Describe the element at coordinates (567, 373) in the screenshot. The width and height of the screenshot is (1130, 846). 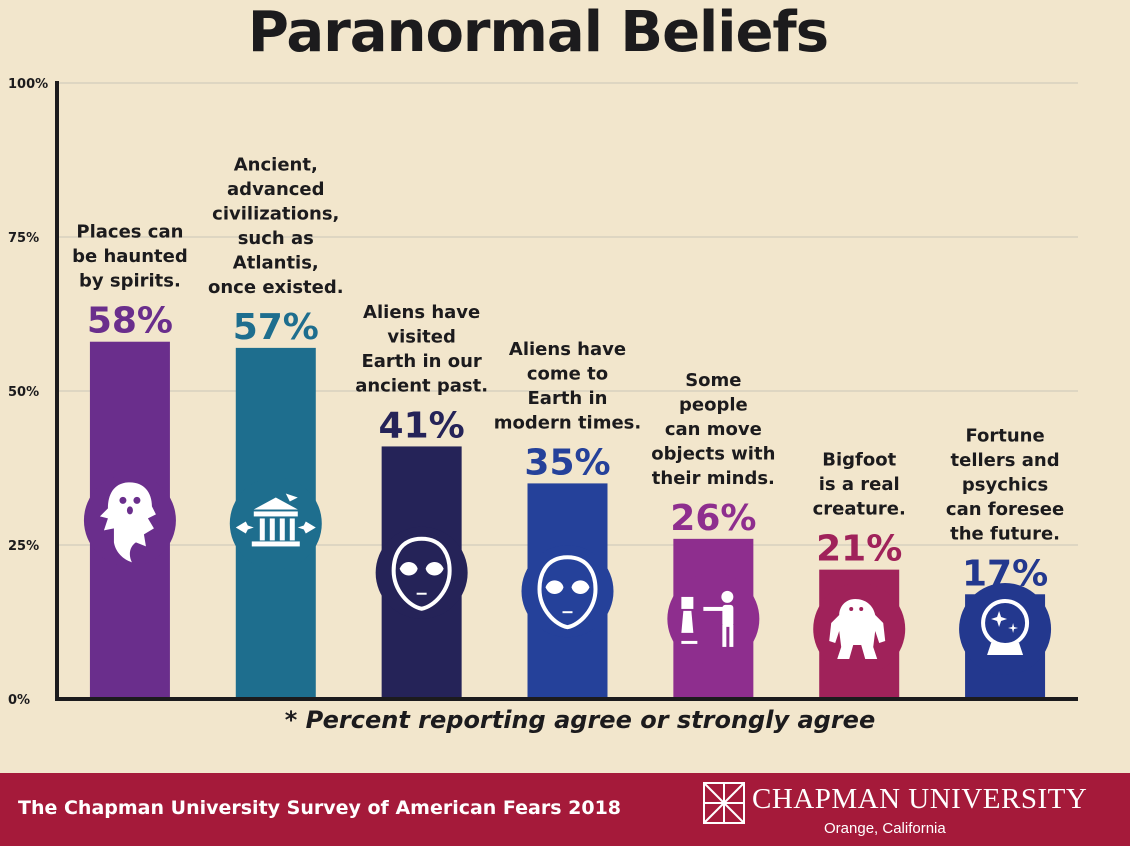
I see `category-label-line: come to` at that location.